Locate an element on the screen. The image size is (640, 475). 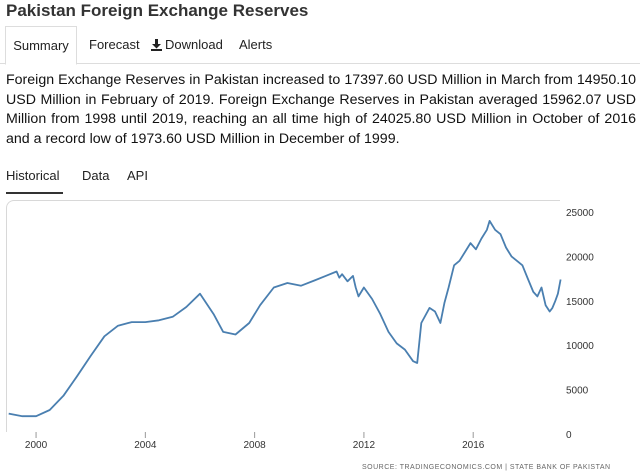
tab-summary: Summary is located at coordinates (41, 45).